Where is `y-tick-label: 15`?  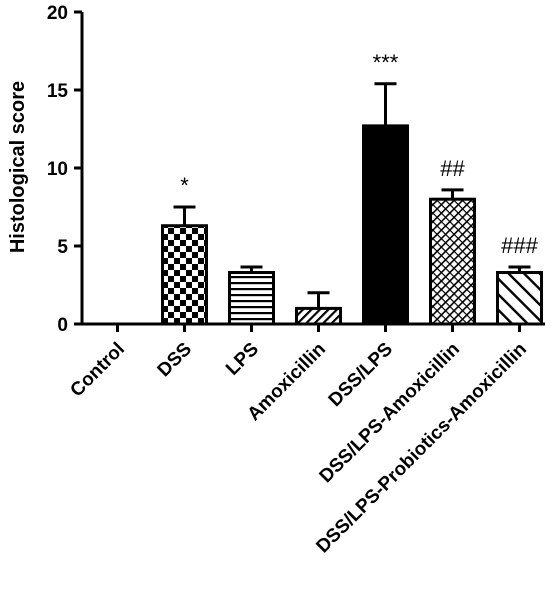 y-tick-label: 15 is located at coordinates (58, 91).